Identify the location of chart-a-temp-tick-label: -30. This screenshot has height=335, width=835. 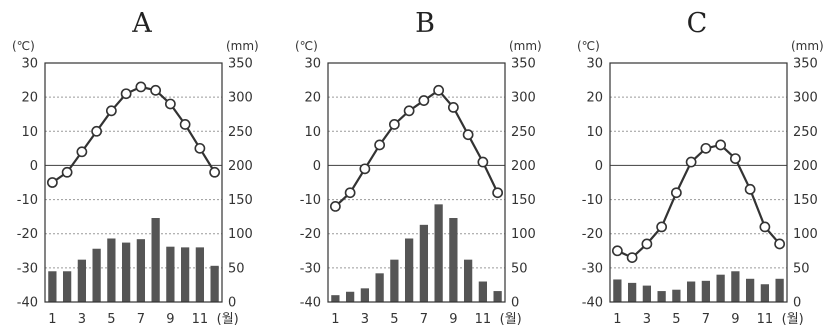
(27, 268).